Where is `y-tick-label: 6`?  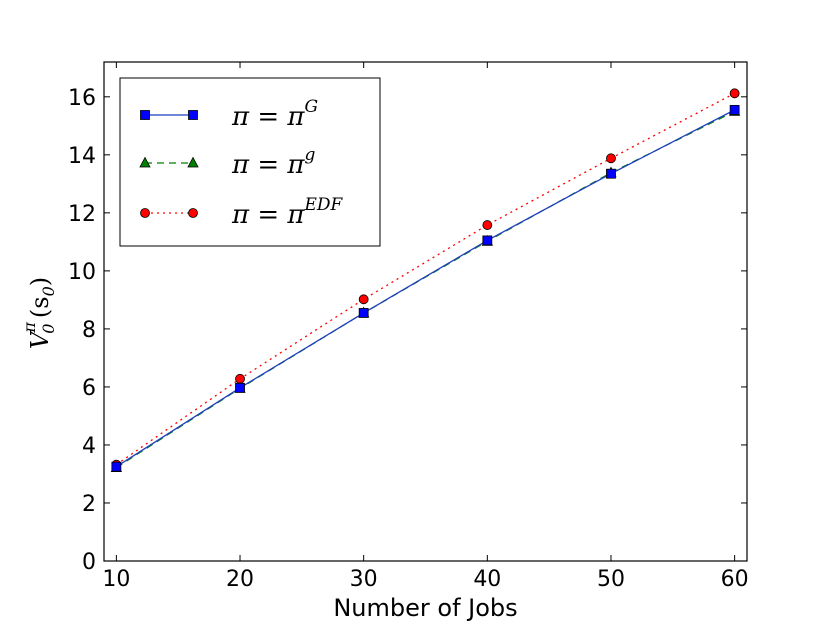
y-tick-label: 6 is located at coordinates (89, 388).